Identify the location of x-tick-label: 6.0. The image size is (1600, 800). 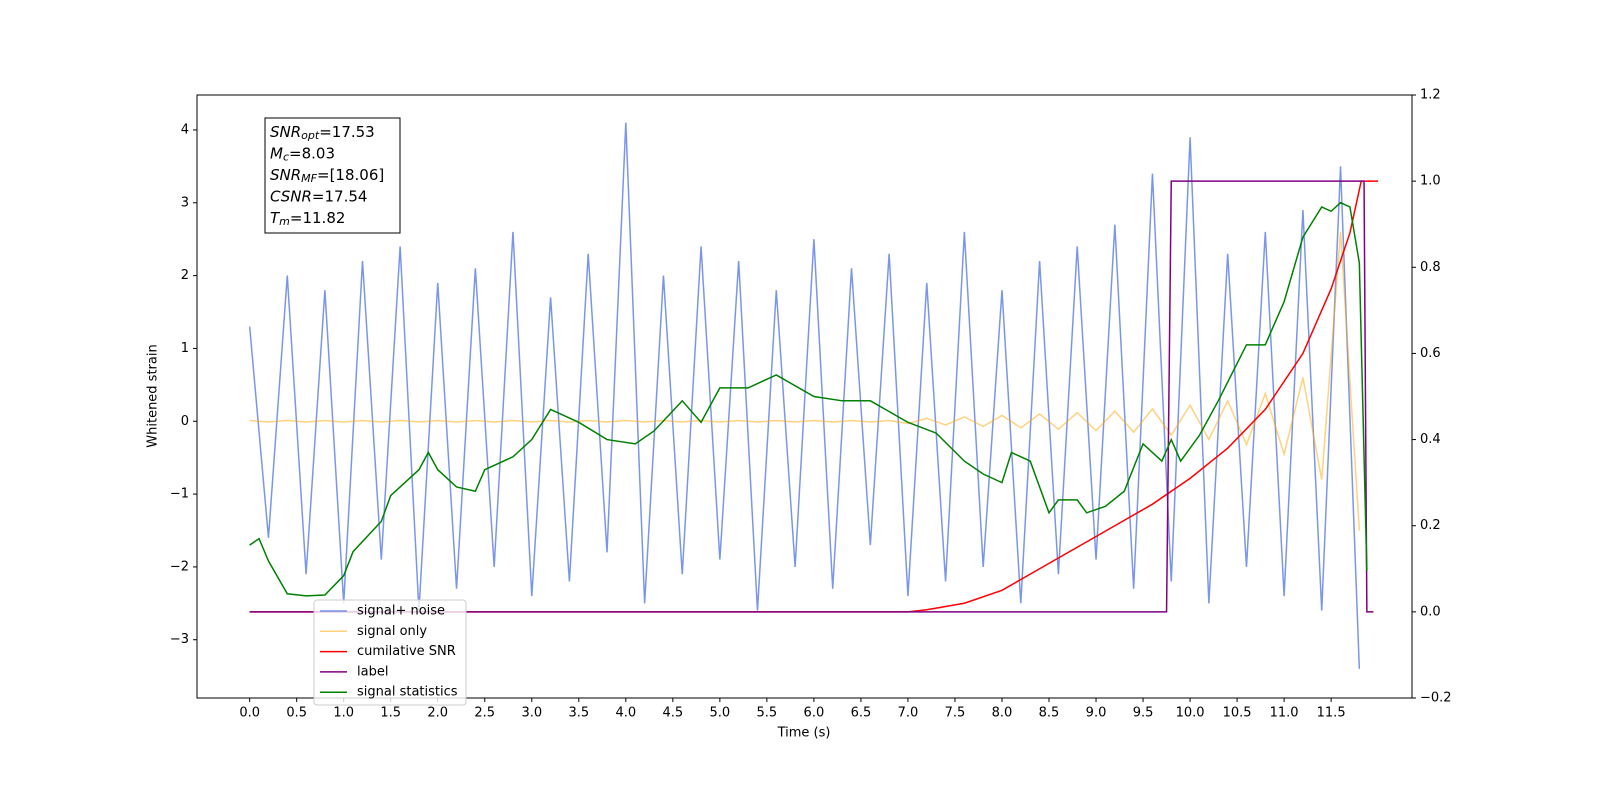
(814, 713).